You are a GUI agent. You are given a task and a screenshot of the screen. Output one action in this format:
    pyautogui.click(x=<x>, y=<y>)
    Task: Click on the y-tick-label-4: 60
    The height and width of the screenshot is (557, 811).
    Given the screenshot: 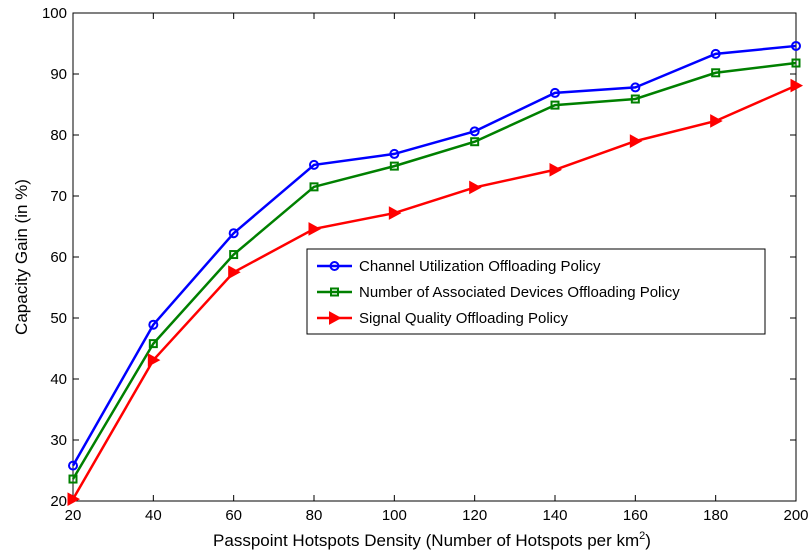 What is the action you would take?
    pyautogui.click(x=58, y=257)
    